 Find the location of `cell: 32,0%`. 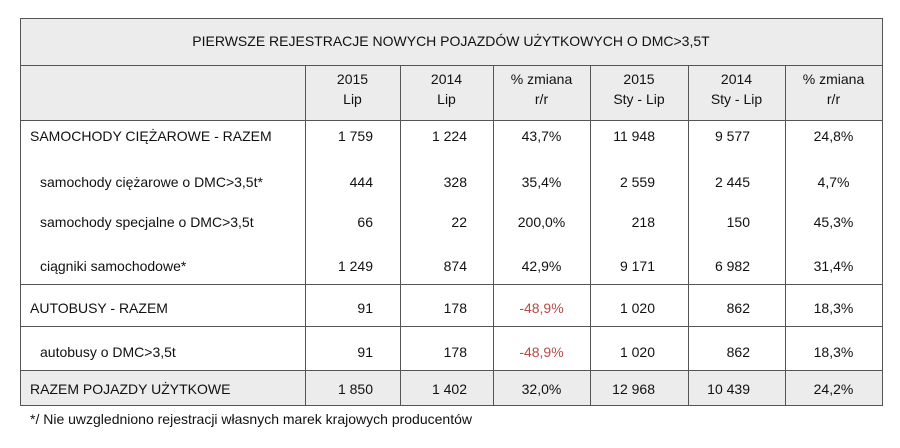

cell: 32,0% is located at coordinates (541, 389).